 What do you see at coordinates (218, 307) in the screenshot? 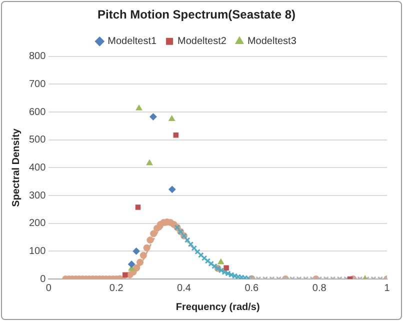
I see `x-axis-title: Frequency (rad/s)` at bounding box center [218, 307].